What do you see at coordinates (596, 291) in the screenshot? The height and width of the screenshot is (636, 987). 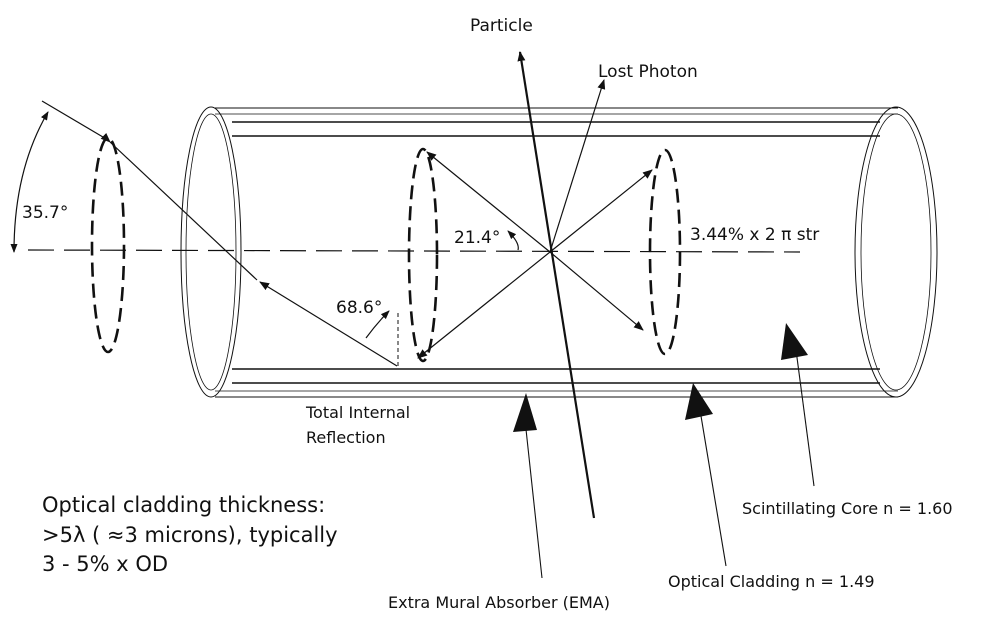 I see `ray-lower-right` at bounding box center [596, 291].